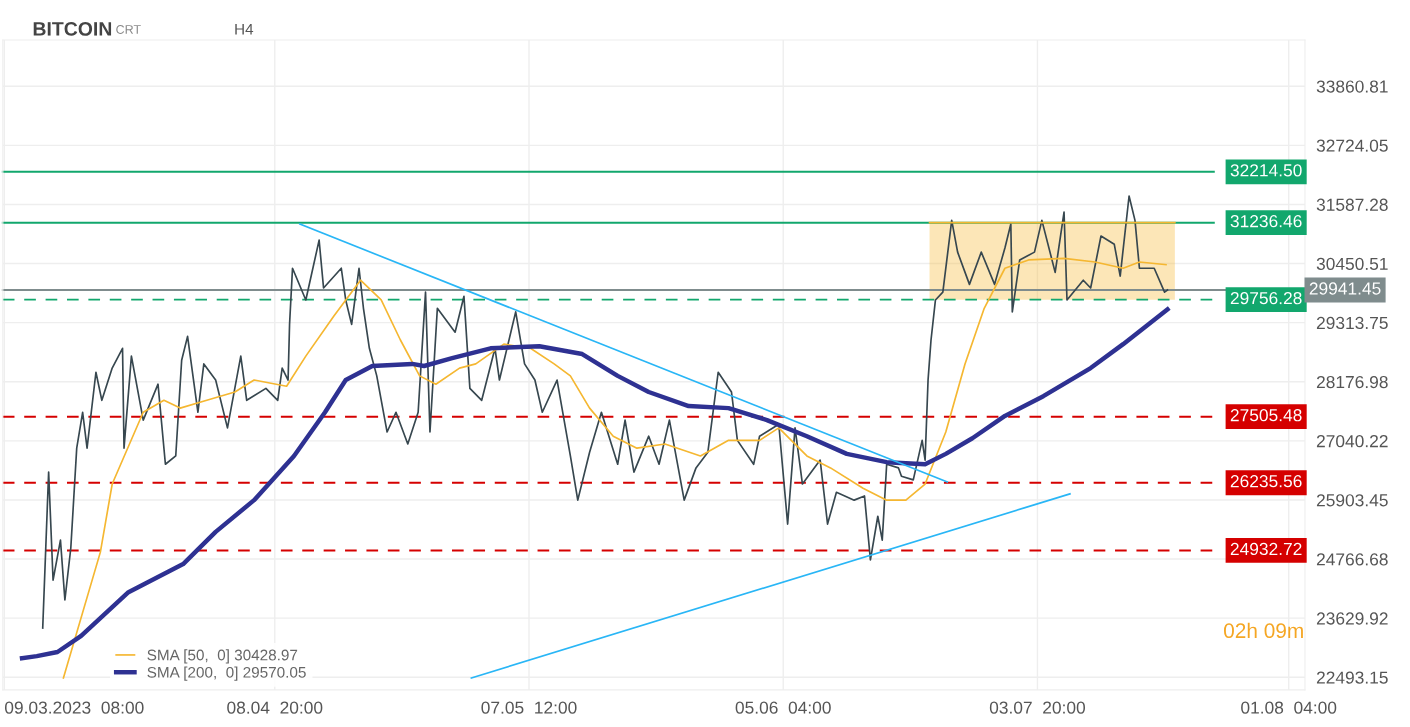 This screenshot has width=1410, height=727. I want to click on x-tick-label: 03.07 20:00, so click(1037, 707).